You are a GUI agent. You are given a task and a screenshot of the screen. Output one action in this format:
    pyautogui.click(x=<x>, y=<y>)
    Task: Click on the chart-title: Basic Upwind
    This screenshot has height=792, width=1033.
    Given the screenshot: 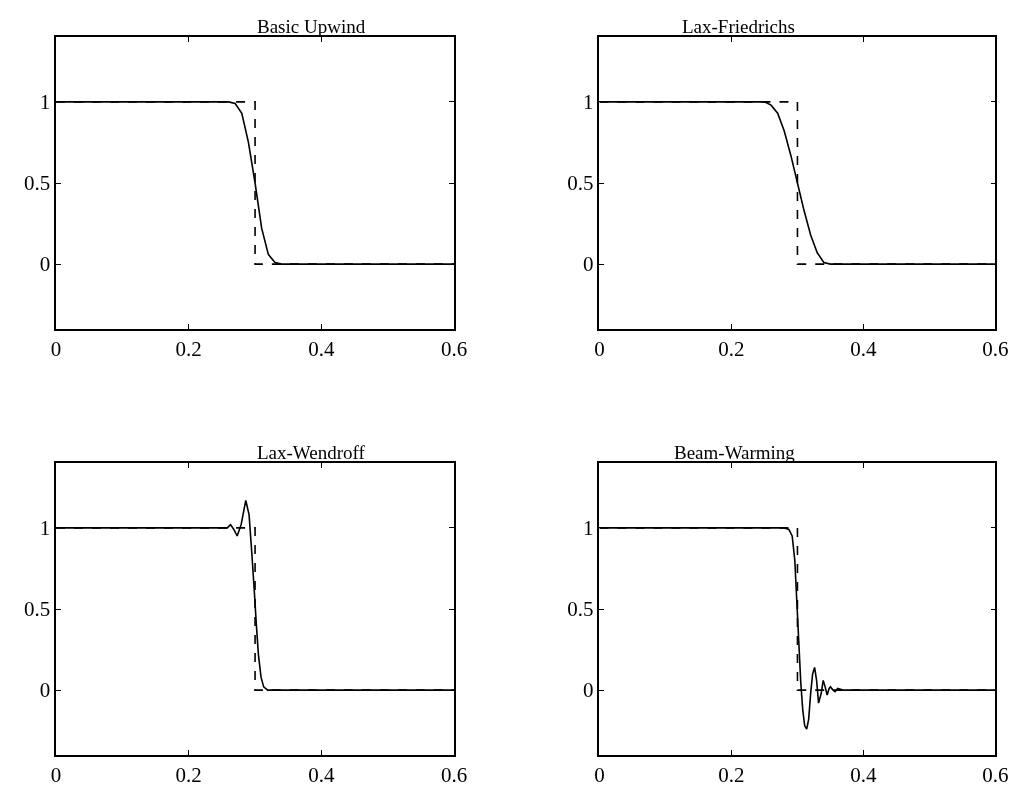 What is the action you would take?
    pyautogui.click(x=311, y=26)
    